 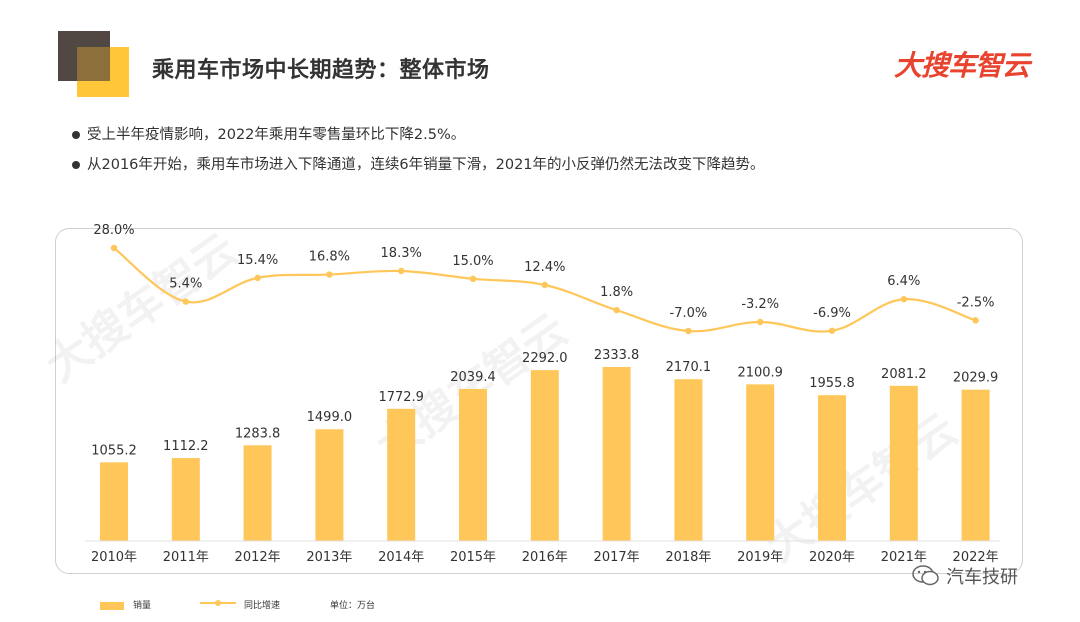 I want to click on bar-value-label: 2100.9, so click(x=760, y=372).